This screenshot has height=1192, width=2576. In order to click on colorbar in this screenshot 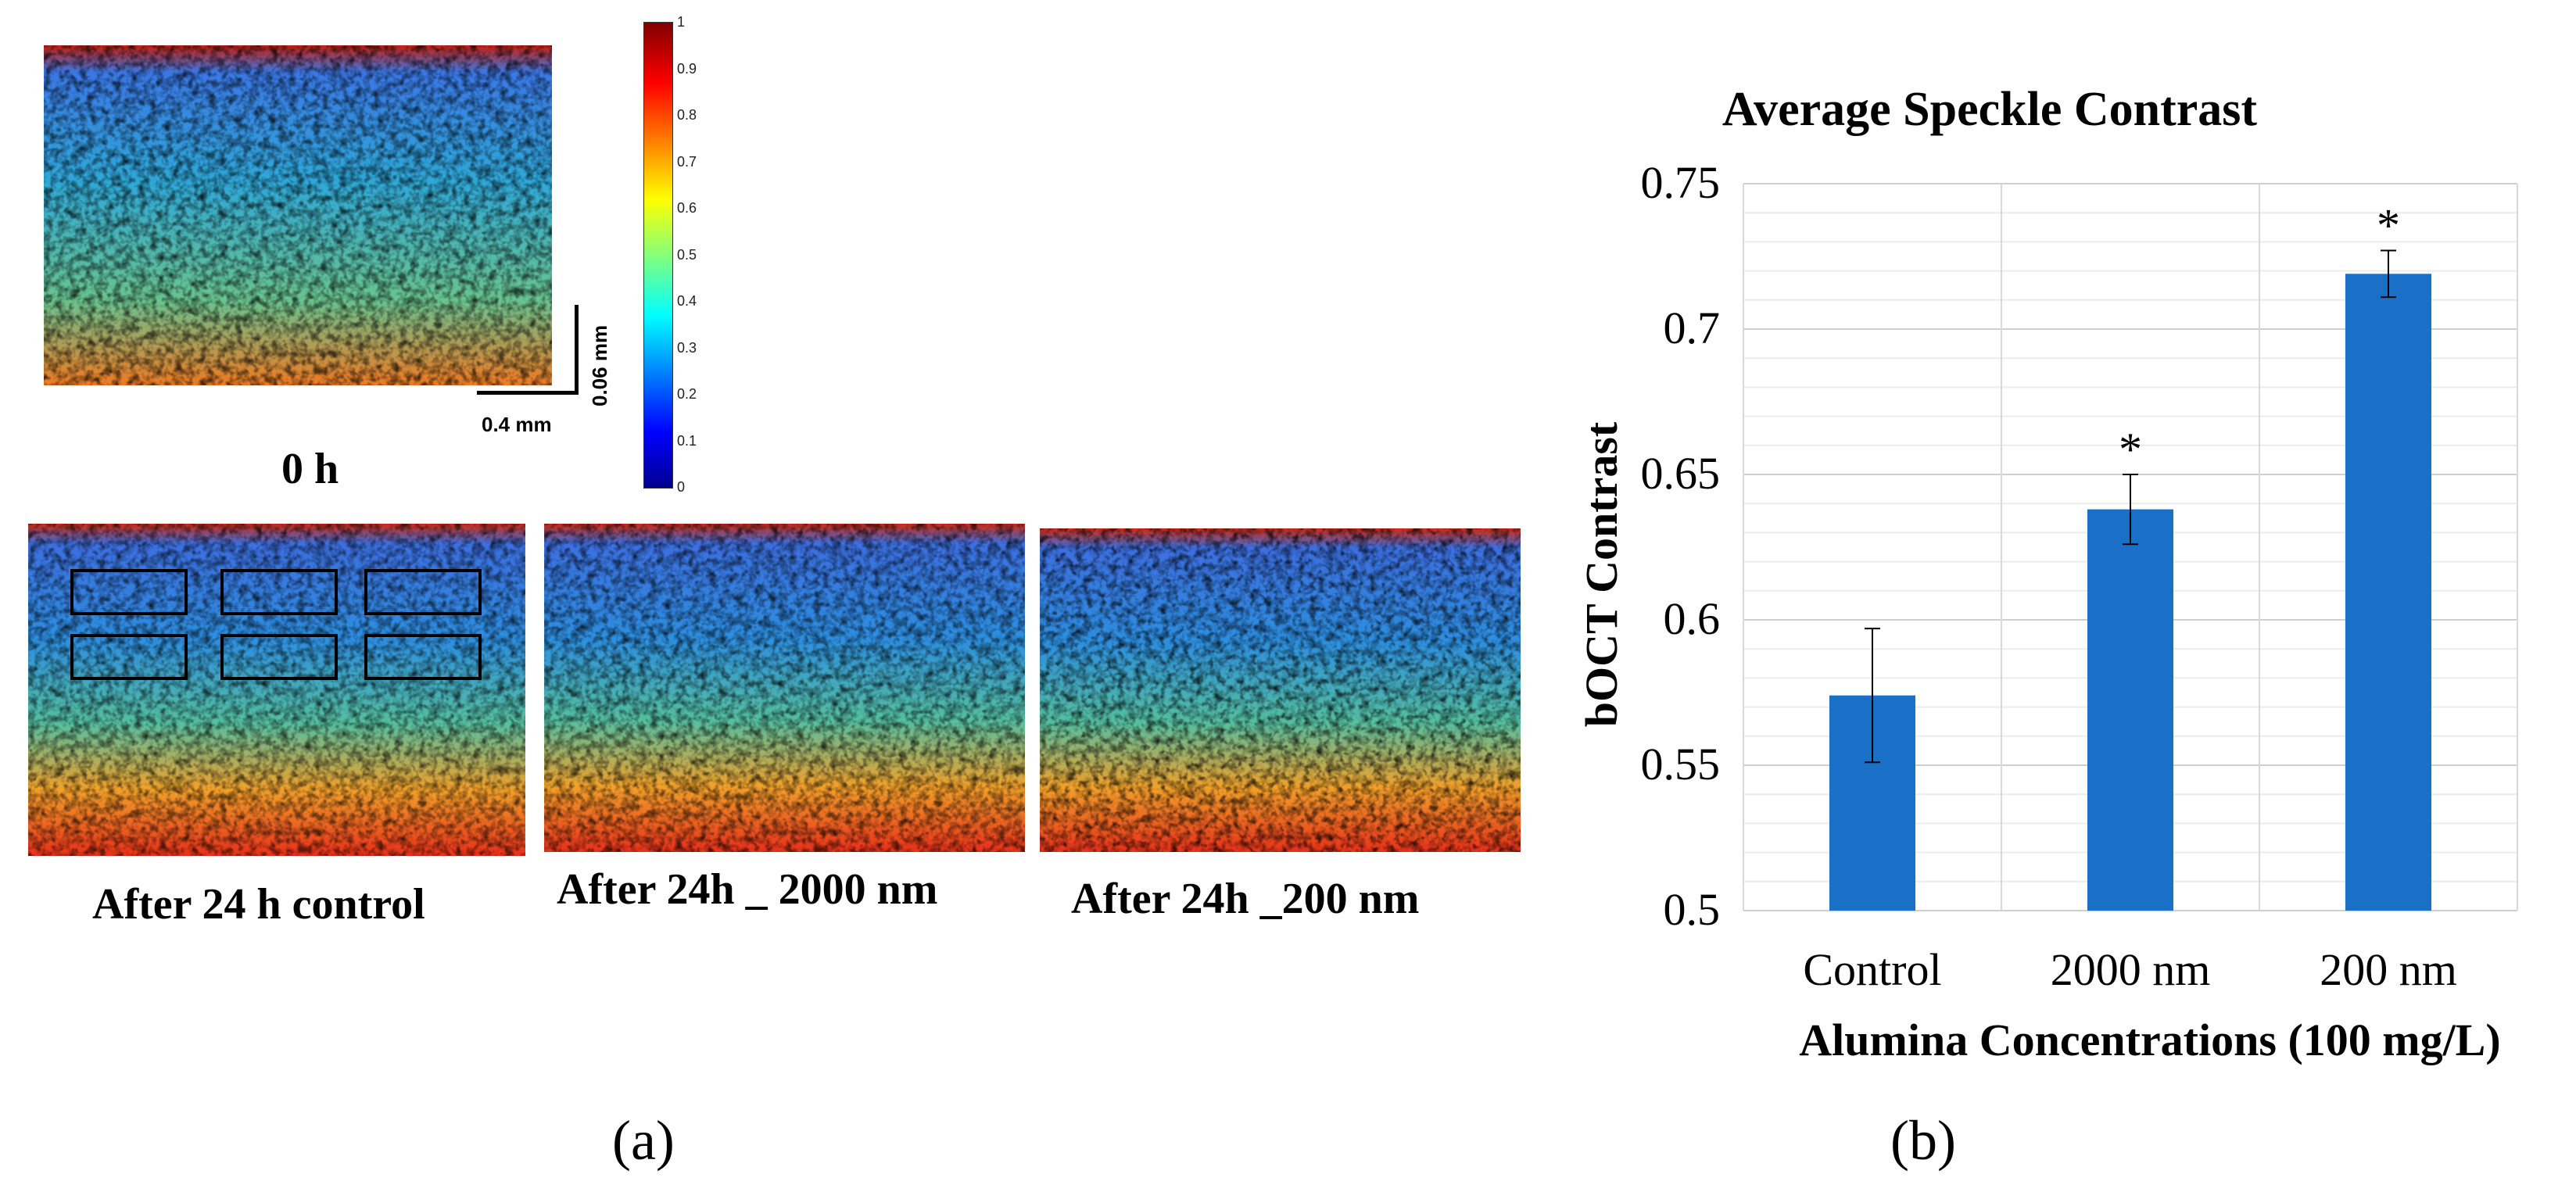, I will do `click(658, 256)`.